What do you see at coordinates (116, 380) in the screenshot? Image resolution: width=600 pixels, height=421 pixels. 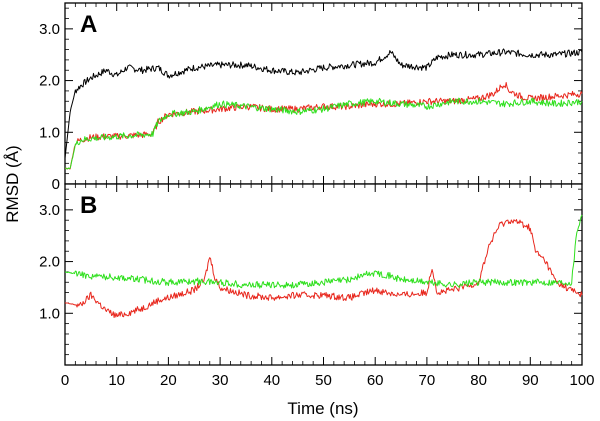 I see `panel-b-x-tick-label: 10` at bounding box center [116, 380].